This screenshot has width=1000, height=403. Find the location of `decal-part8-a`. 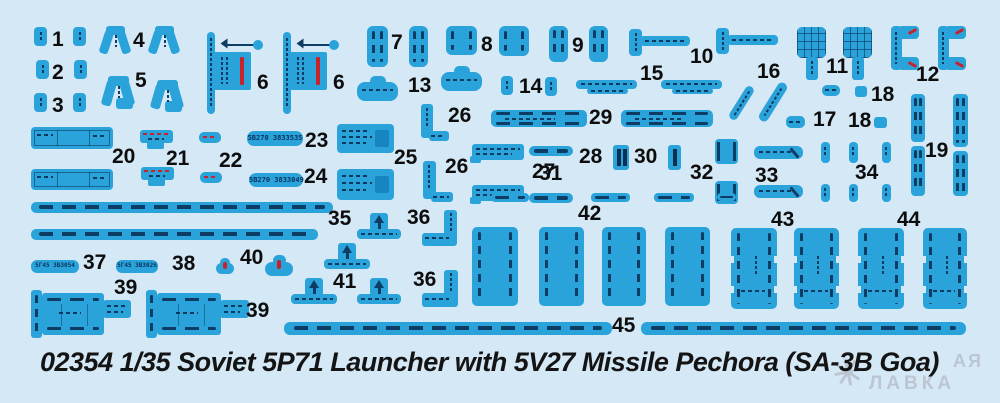

decal-part8-a is located at coordinates (461, 40).